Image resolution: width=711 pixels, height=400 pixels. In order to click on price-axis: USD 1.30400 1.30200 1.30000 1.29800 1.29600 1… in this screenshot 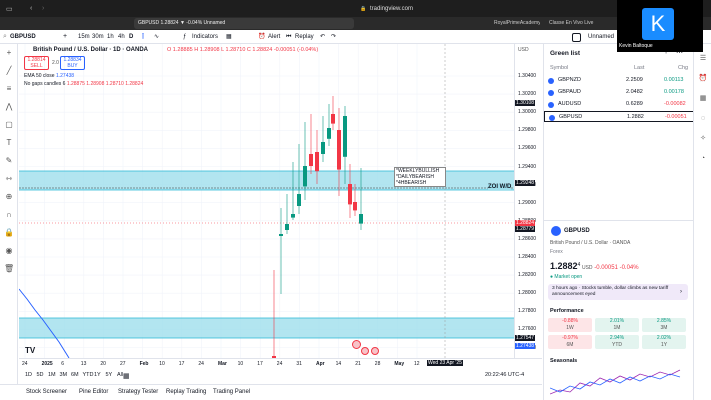, I will do `click(528, 201)`.